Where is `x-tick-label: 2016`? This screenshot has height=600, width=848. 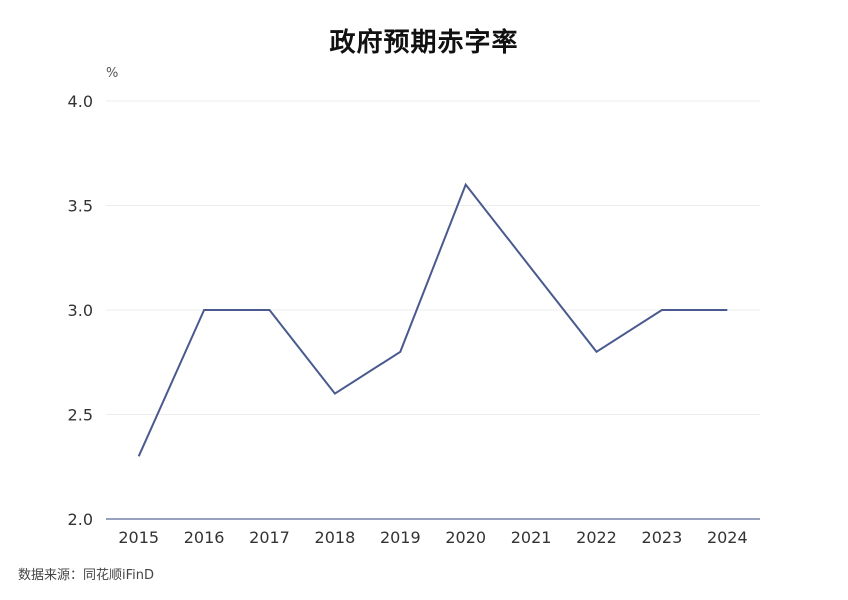
x-tick-label: 2016 is located at coordinates (204, 537).